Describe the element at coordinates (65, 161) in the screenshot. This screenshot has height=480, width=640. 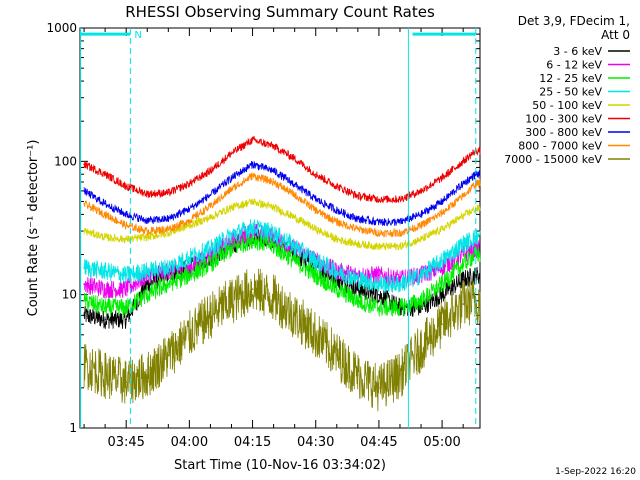
I see `y-tick-label: 100` at that location.